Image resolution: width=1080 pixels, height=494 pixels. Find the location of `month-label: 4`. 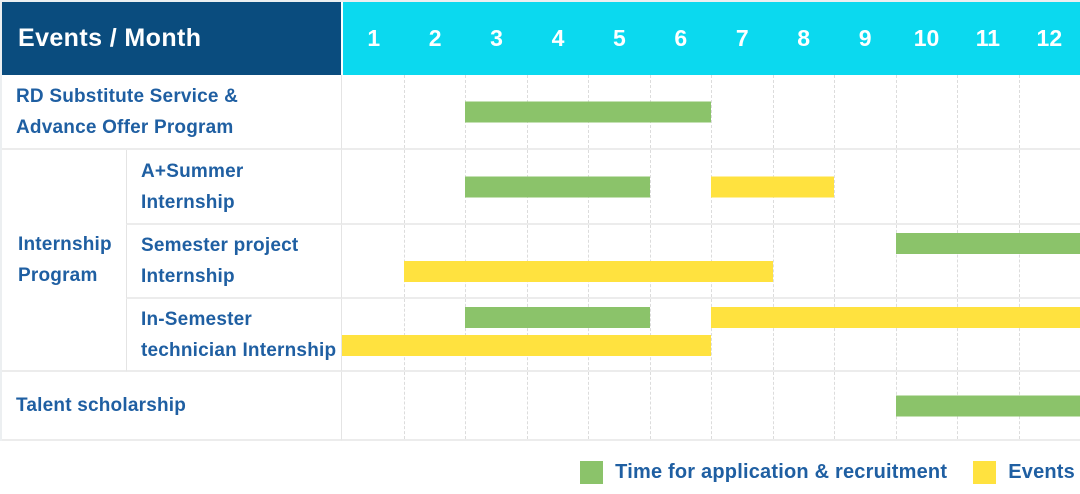

month-label: 4 is located at coordinates (558, 38).